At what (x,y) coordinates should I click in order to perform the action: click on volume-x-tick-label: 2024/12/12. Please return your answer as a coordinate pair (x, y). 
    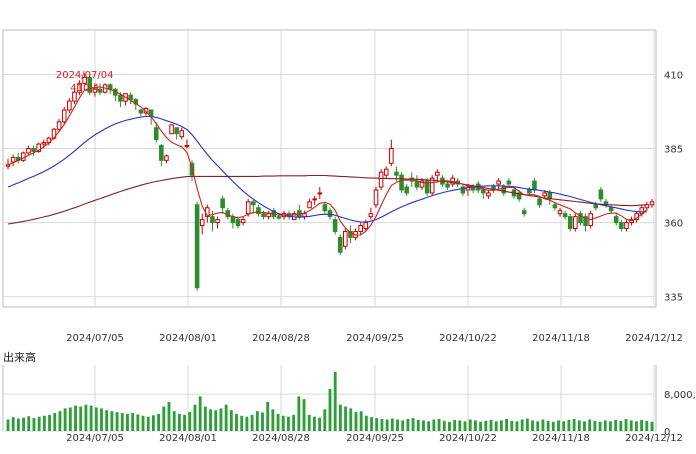
    Looking at the image, I should click on (654, 438).